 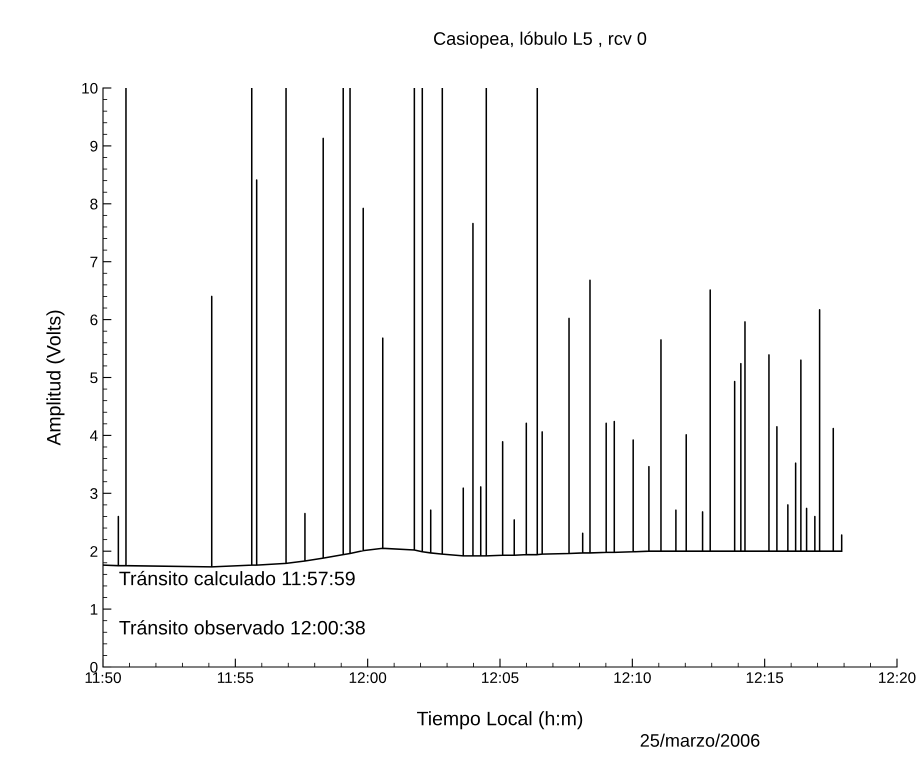 I want to click on y-tick-label: 6, so click(x=94, y=320).